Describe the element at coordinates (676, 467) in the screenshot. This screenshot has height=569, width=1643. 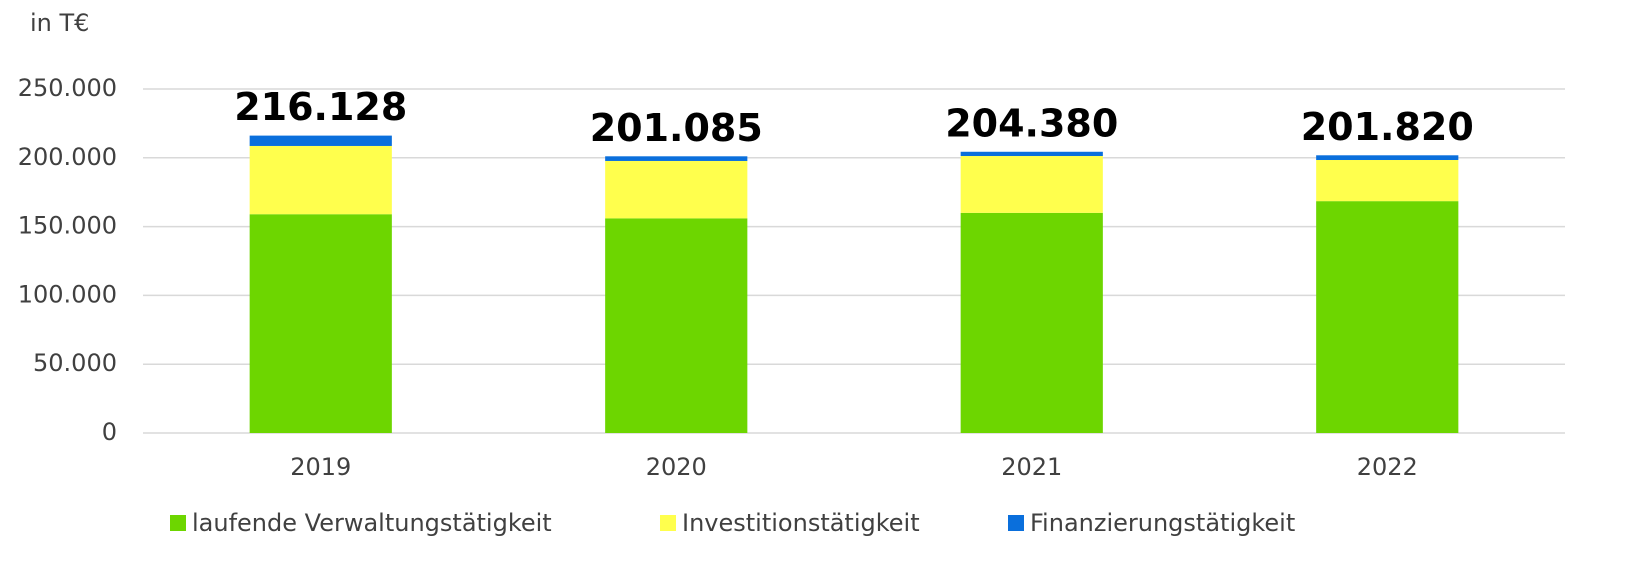
I see `x-tick-label: 2020` at that location.